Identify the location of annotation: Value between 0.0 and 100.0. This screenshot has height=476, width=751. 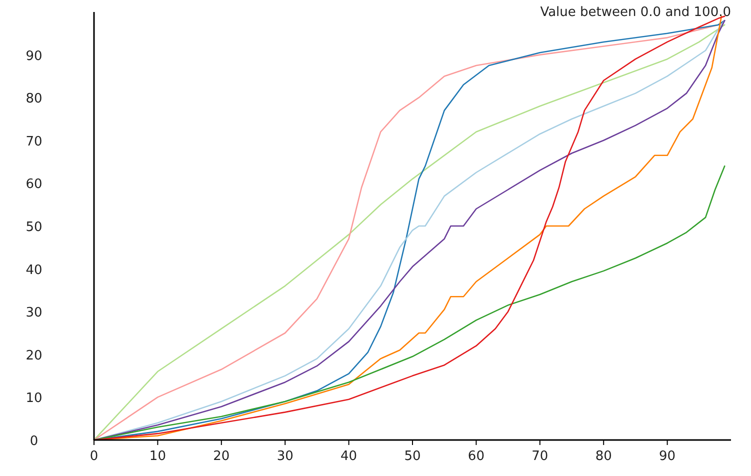
(635, 12).